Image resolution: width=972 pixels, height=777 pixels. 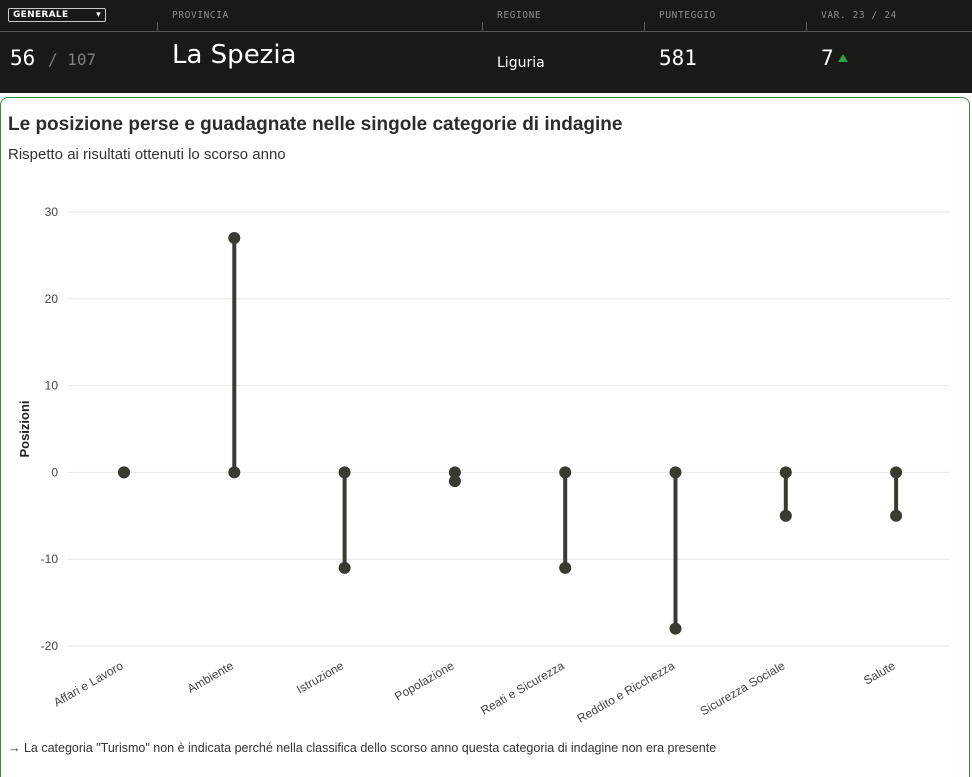 I want to click on x-tick-label: Popolazione, so click(x=424, y=680).